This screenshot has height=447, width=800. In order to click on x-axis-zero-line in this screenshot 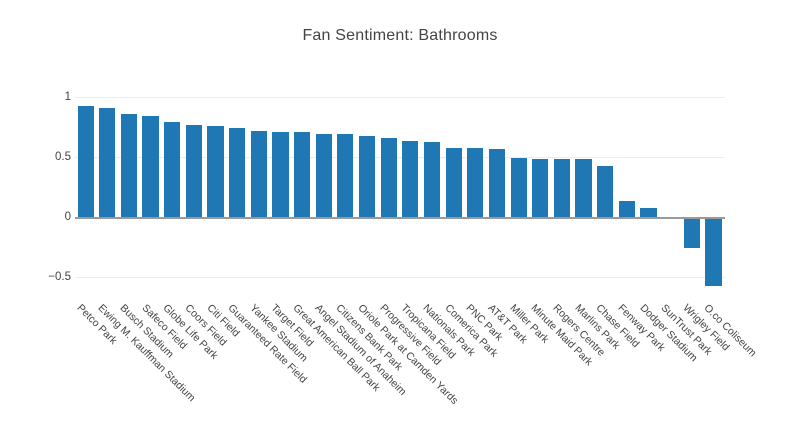, I will do `click(400, 217)`.